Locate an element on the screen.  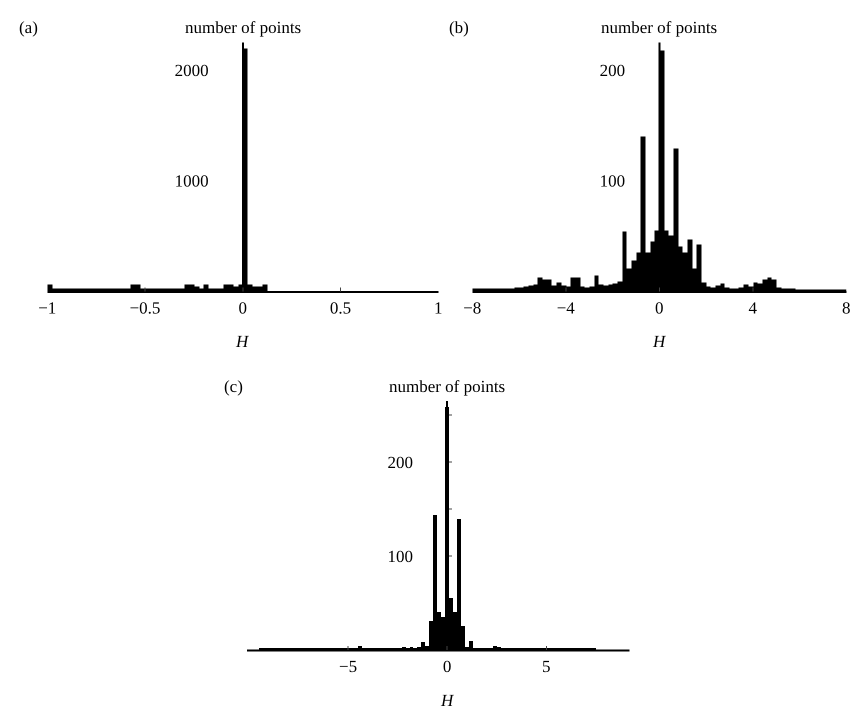
chart-title: (a) is located at coordinates (28, 27).